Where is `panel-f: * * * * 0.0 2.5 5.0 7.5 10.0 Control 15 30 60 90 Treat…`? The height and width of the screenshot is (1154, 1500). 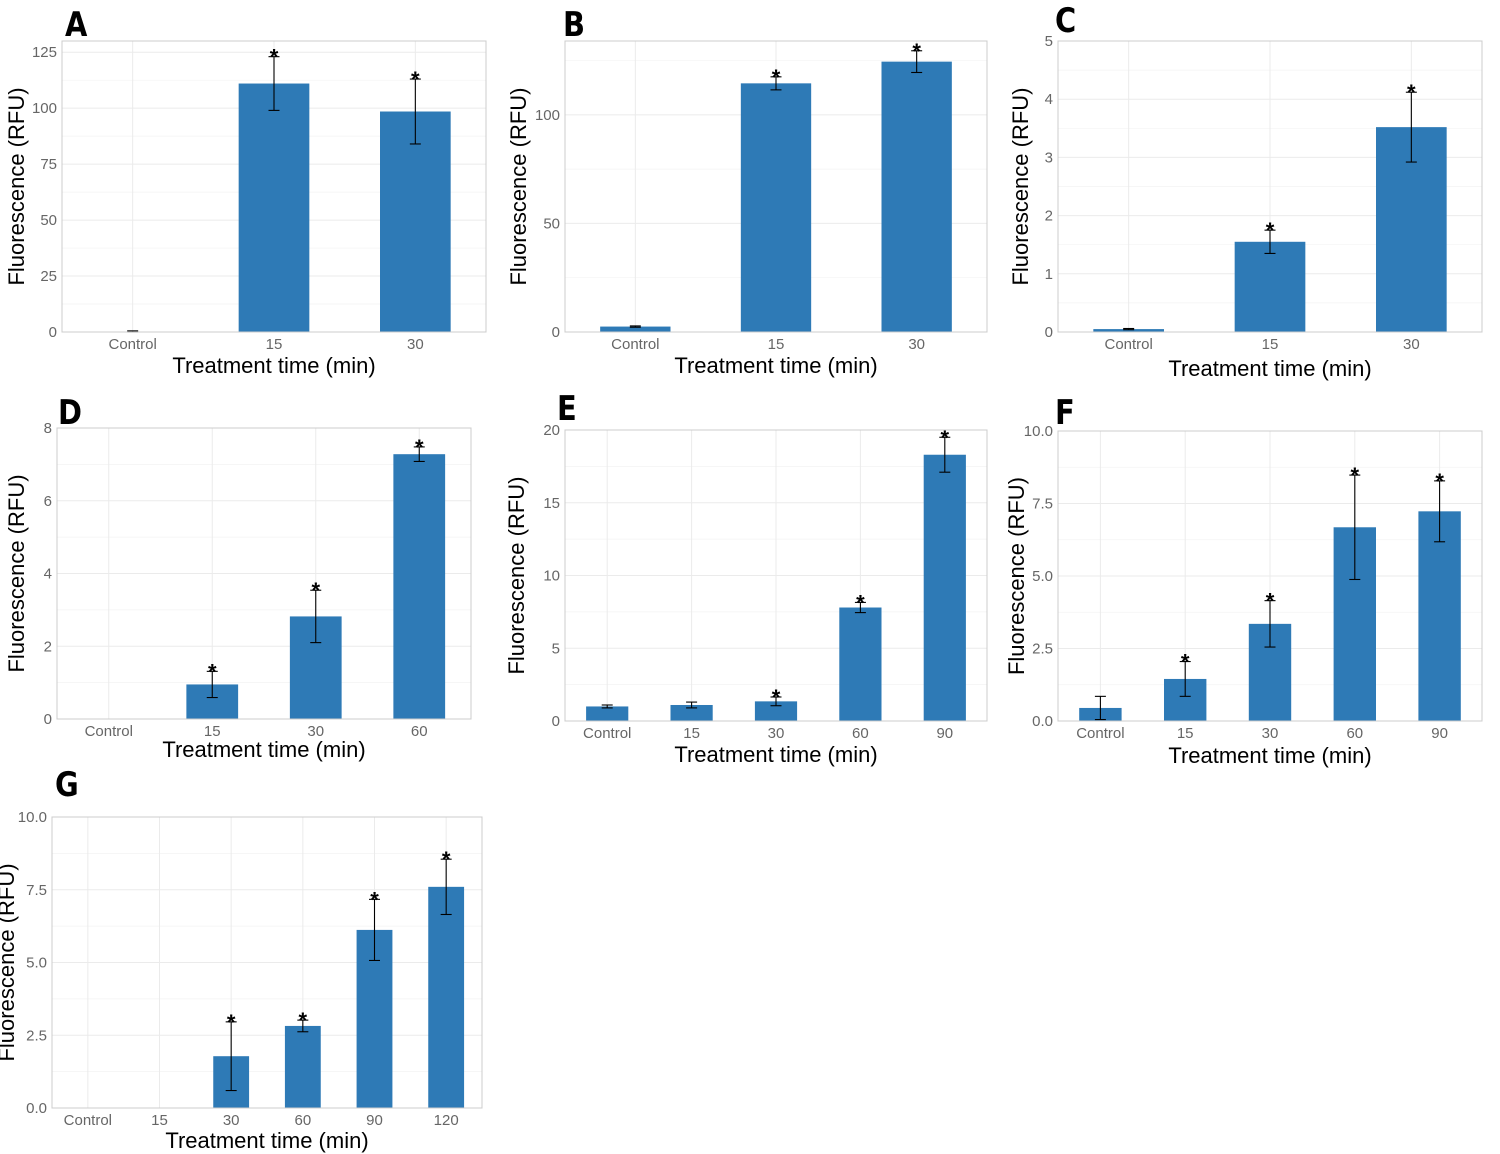 panel-f: * * * * 0.0 2.5 5.0 7.5 10.0 Control 15 30 60 90 Treat… is located at coordinates (1243, 581).